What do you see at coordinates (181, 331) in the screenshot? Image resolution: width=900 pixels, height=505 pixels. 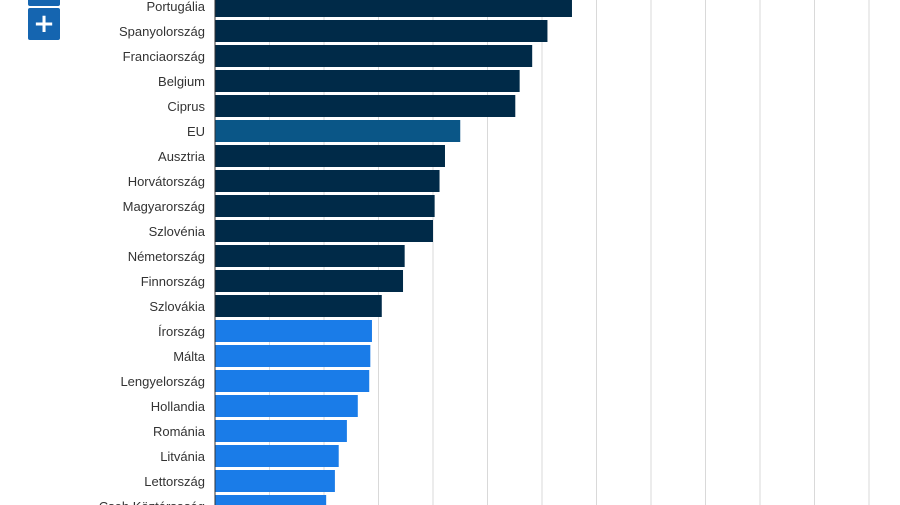 I see `category-label: Írország` at bounding box center [181, 331].